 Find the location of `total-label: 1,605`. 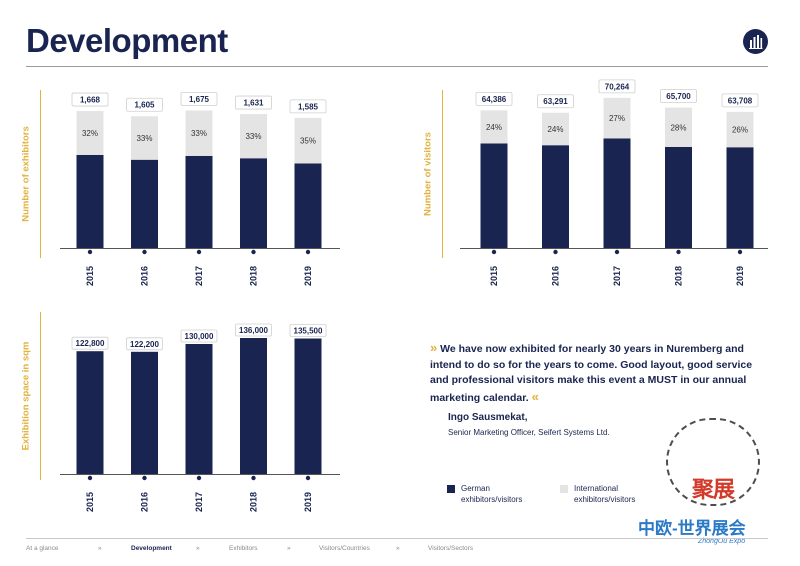

total-label: 1,605 is located at coordinates (144, 105).